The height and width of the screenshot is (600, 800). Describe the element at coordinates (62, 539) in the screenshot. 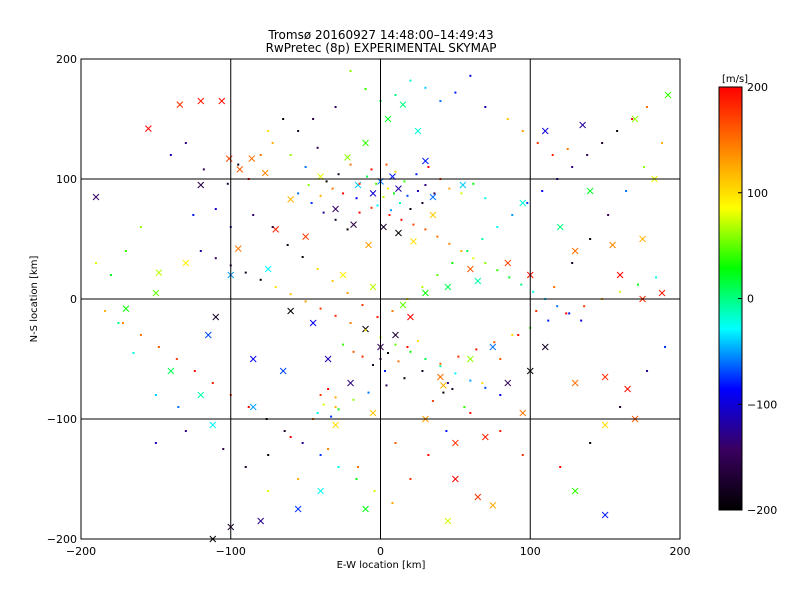

I see `y-tick-label: −200` at that location.